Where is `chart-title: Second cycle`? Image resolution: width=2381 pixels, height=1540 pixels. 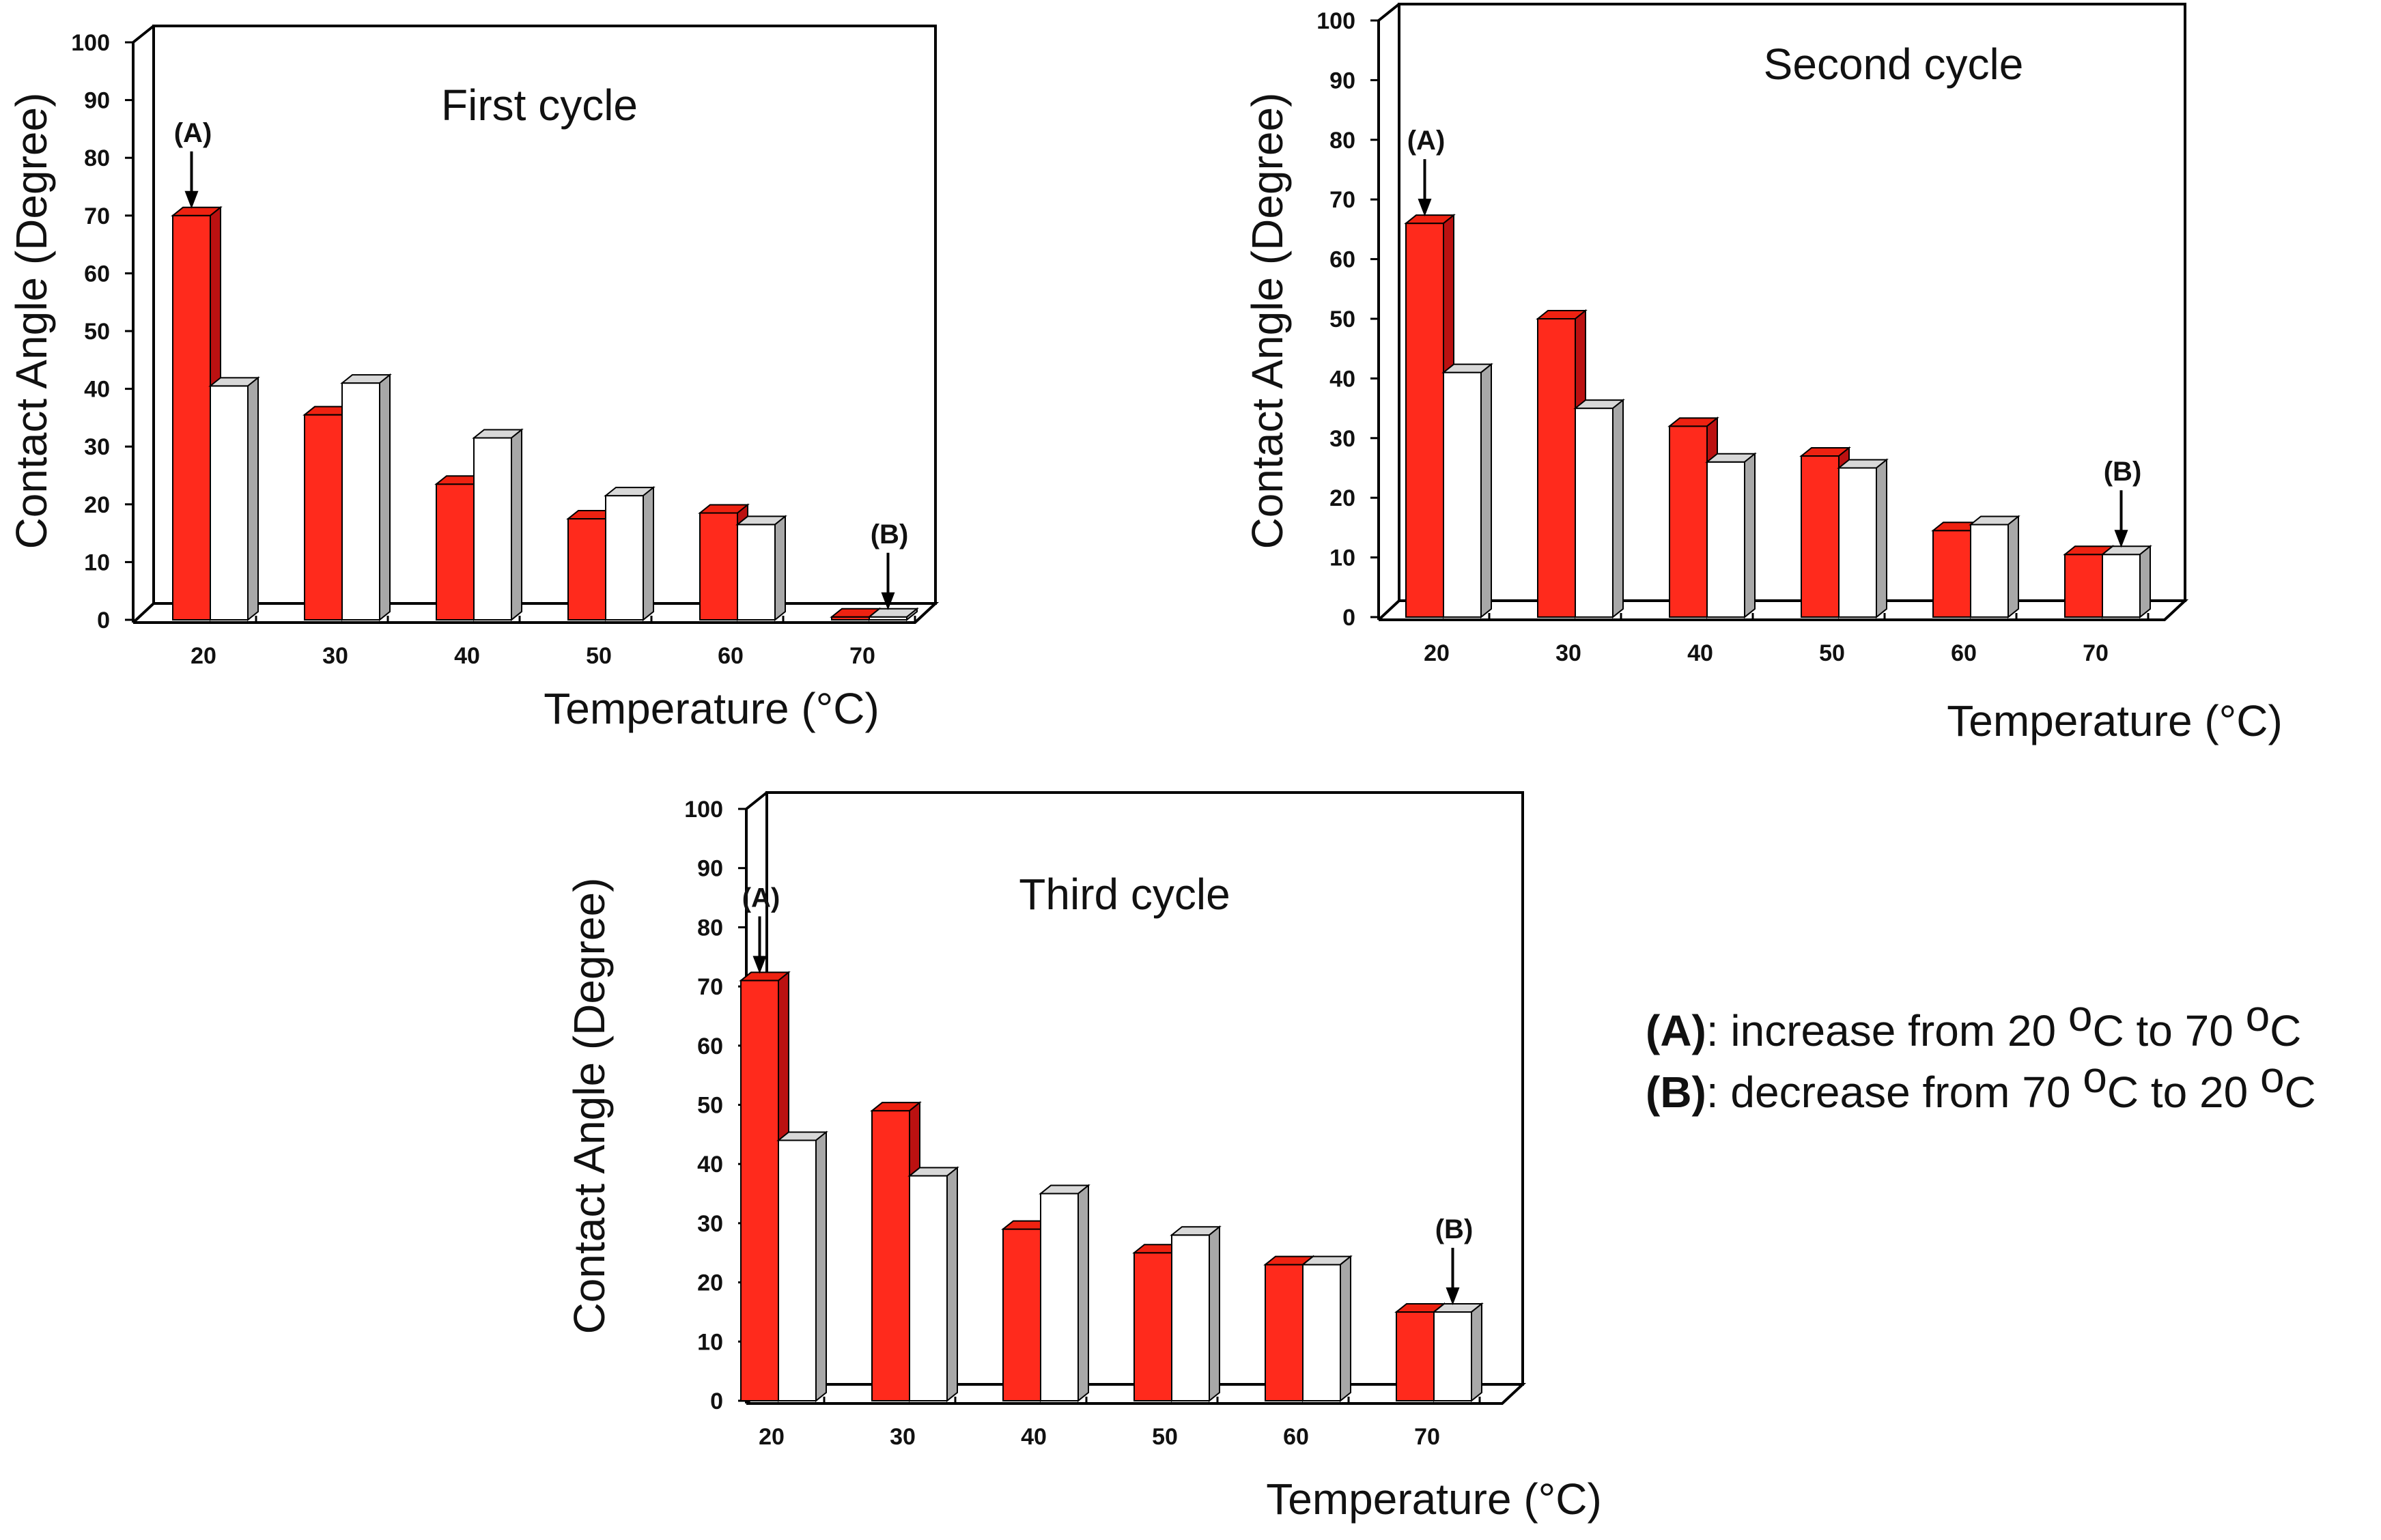
chart-title: Second cycle is located at coordinates (1894, 64).